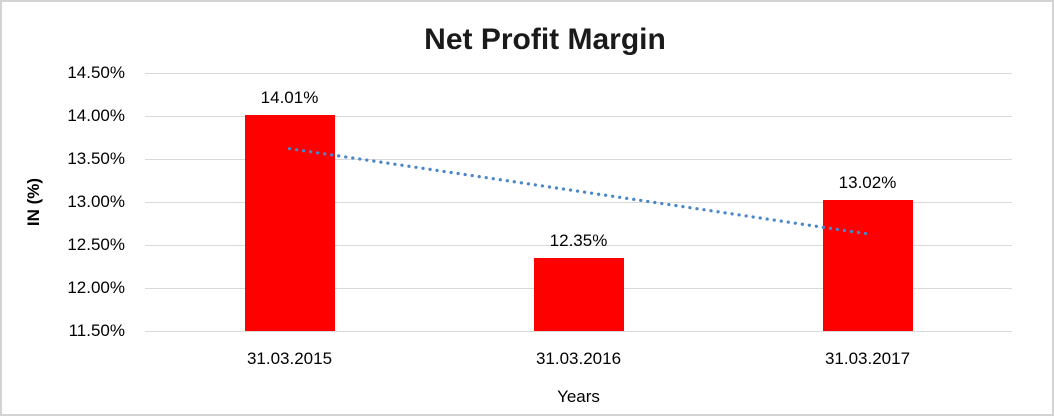 Image resolution: width=1054 pixels, height=416 pixels. I want to click on bar-31.03.2015, so click(289, 223).